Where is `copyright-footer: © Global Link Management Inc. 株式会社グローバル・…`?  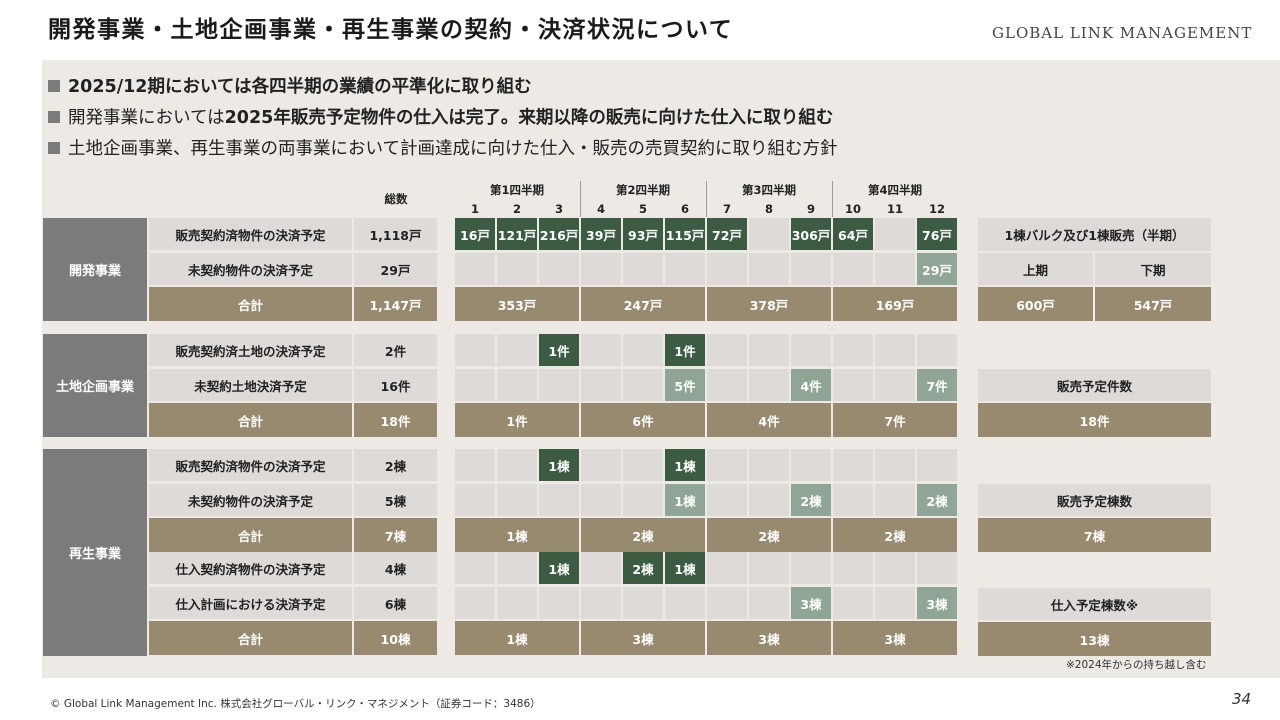 copyright-footer: © Global Link Management Inc. 株式会社グローバル・… is located at coordinates (295, 704).